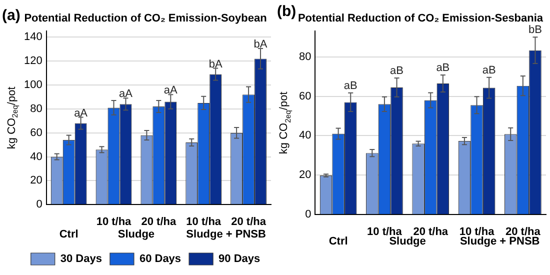  What do you see at coordinates (81, 259) in the screenshot?
I see `legend-label: 30 Days` at bounding box center [81, 259].